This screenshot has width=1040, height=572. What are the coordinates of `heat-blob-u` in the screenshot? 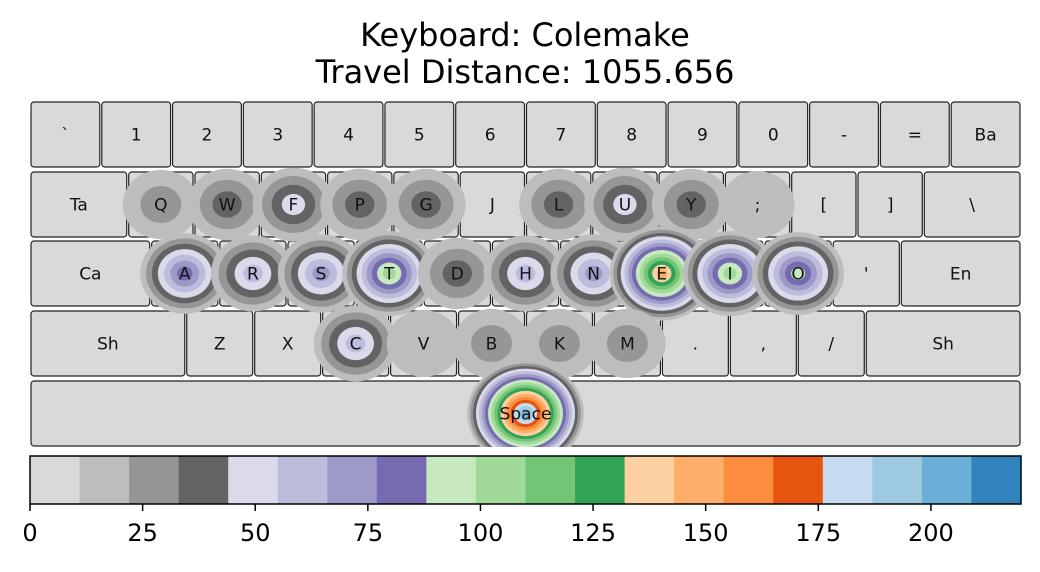 It's located at (625, 204).